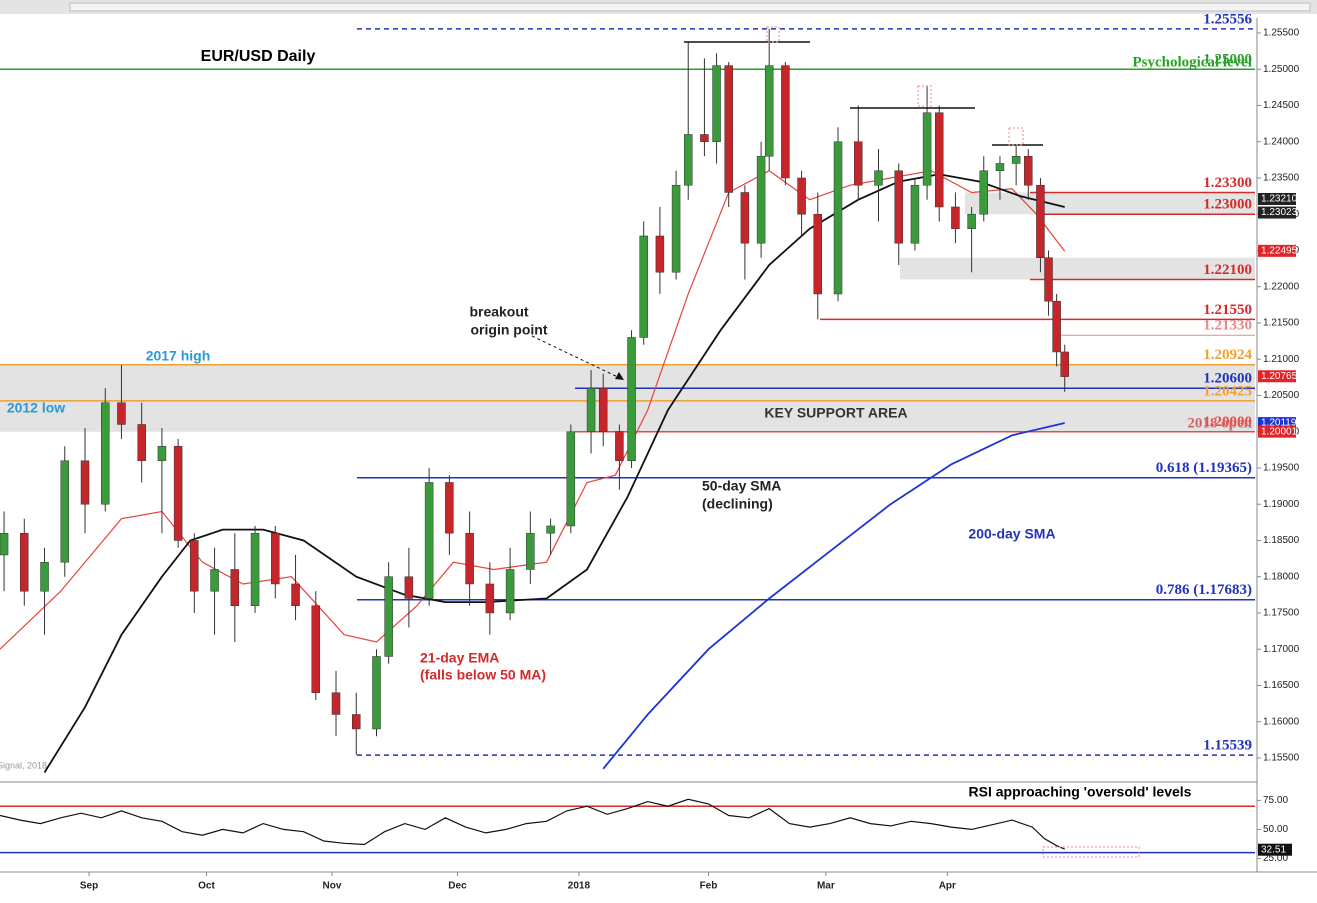 The width and height of the screenshot is (1317, 903). What do you see at coordinates (1204, 590) in the screenshot?
I see `level-label: 0.786 (1.17683)` at bounding box center [1204, 590].